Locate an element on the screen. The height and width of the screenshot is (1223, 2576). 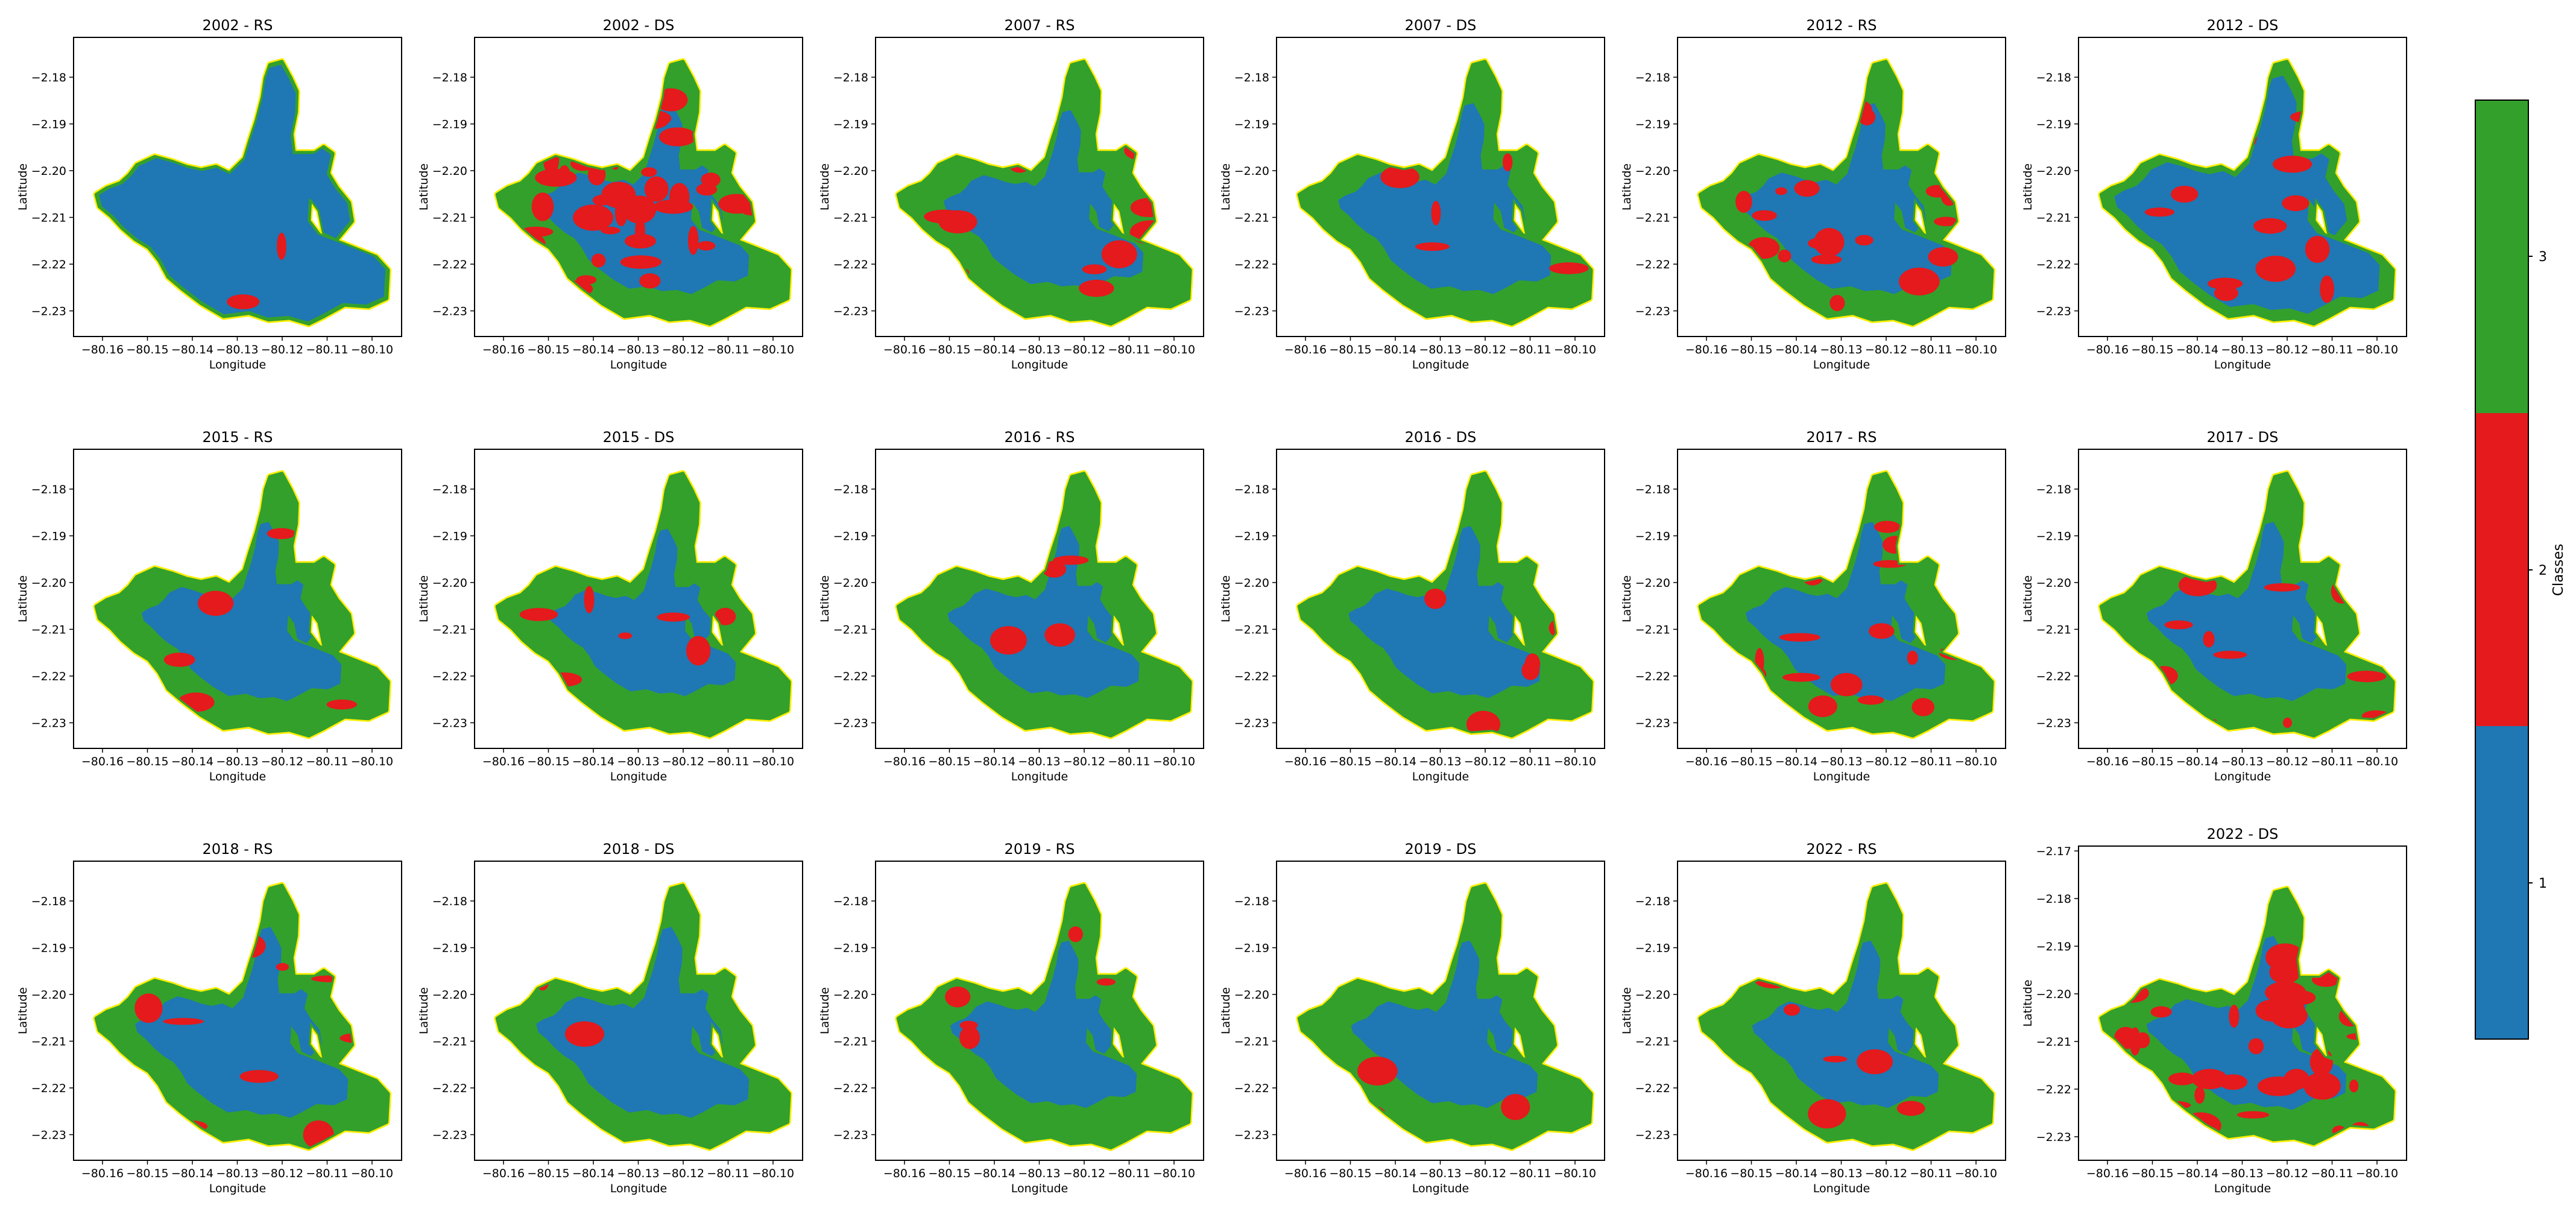
panel-title: 2012 - DS is located at coordinates (2243, 26).